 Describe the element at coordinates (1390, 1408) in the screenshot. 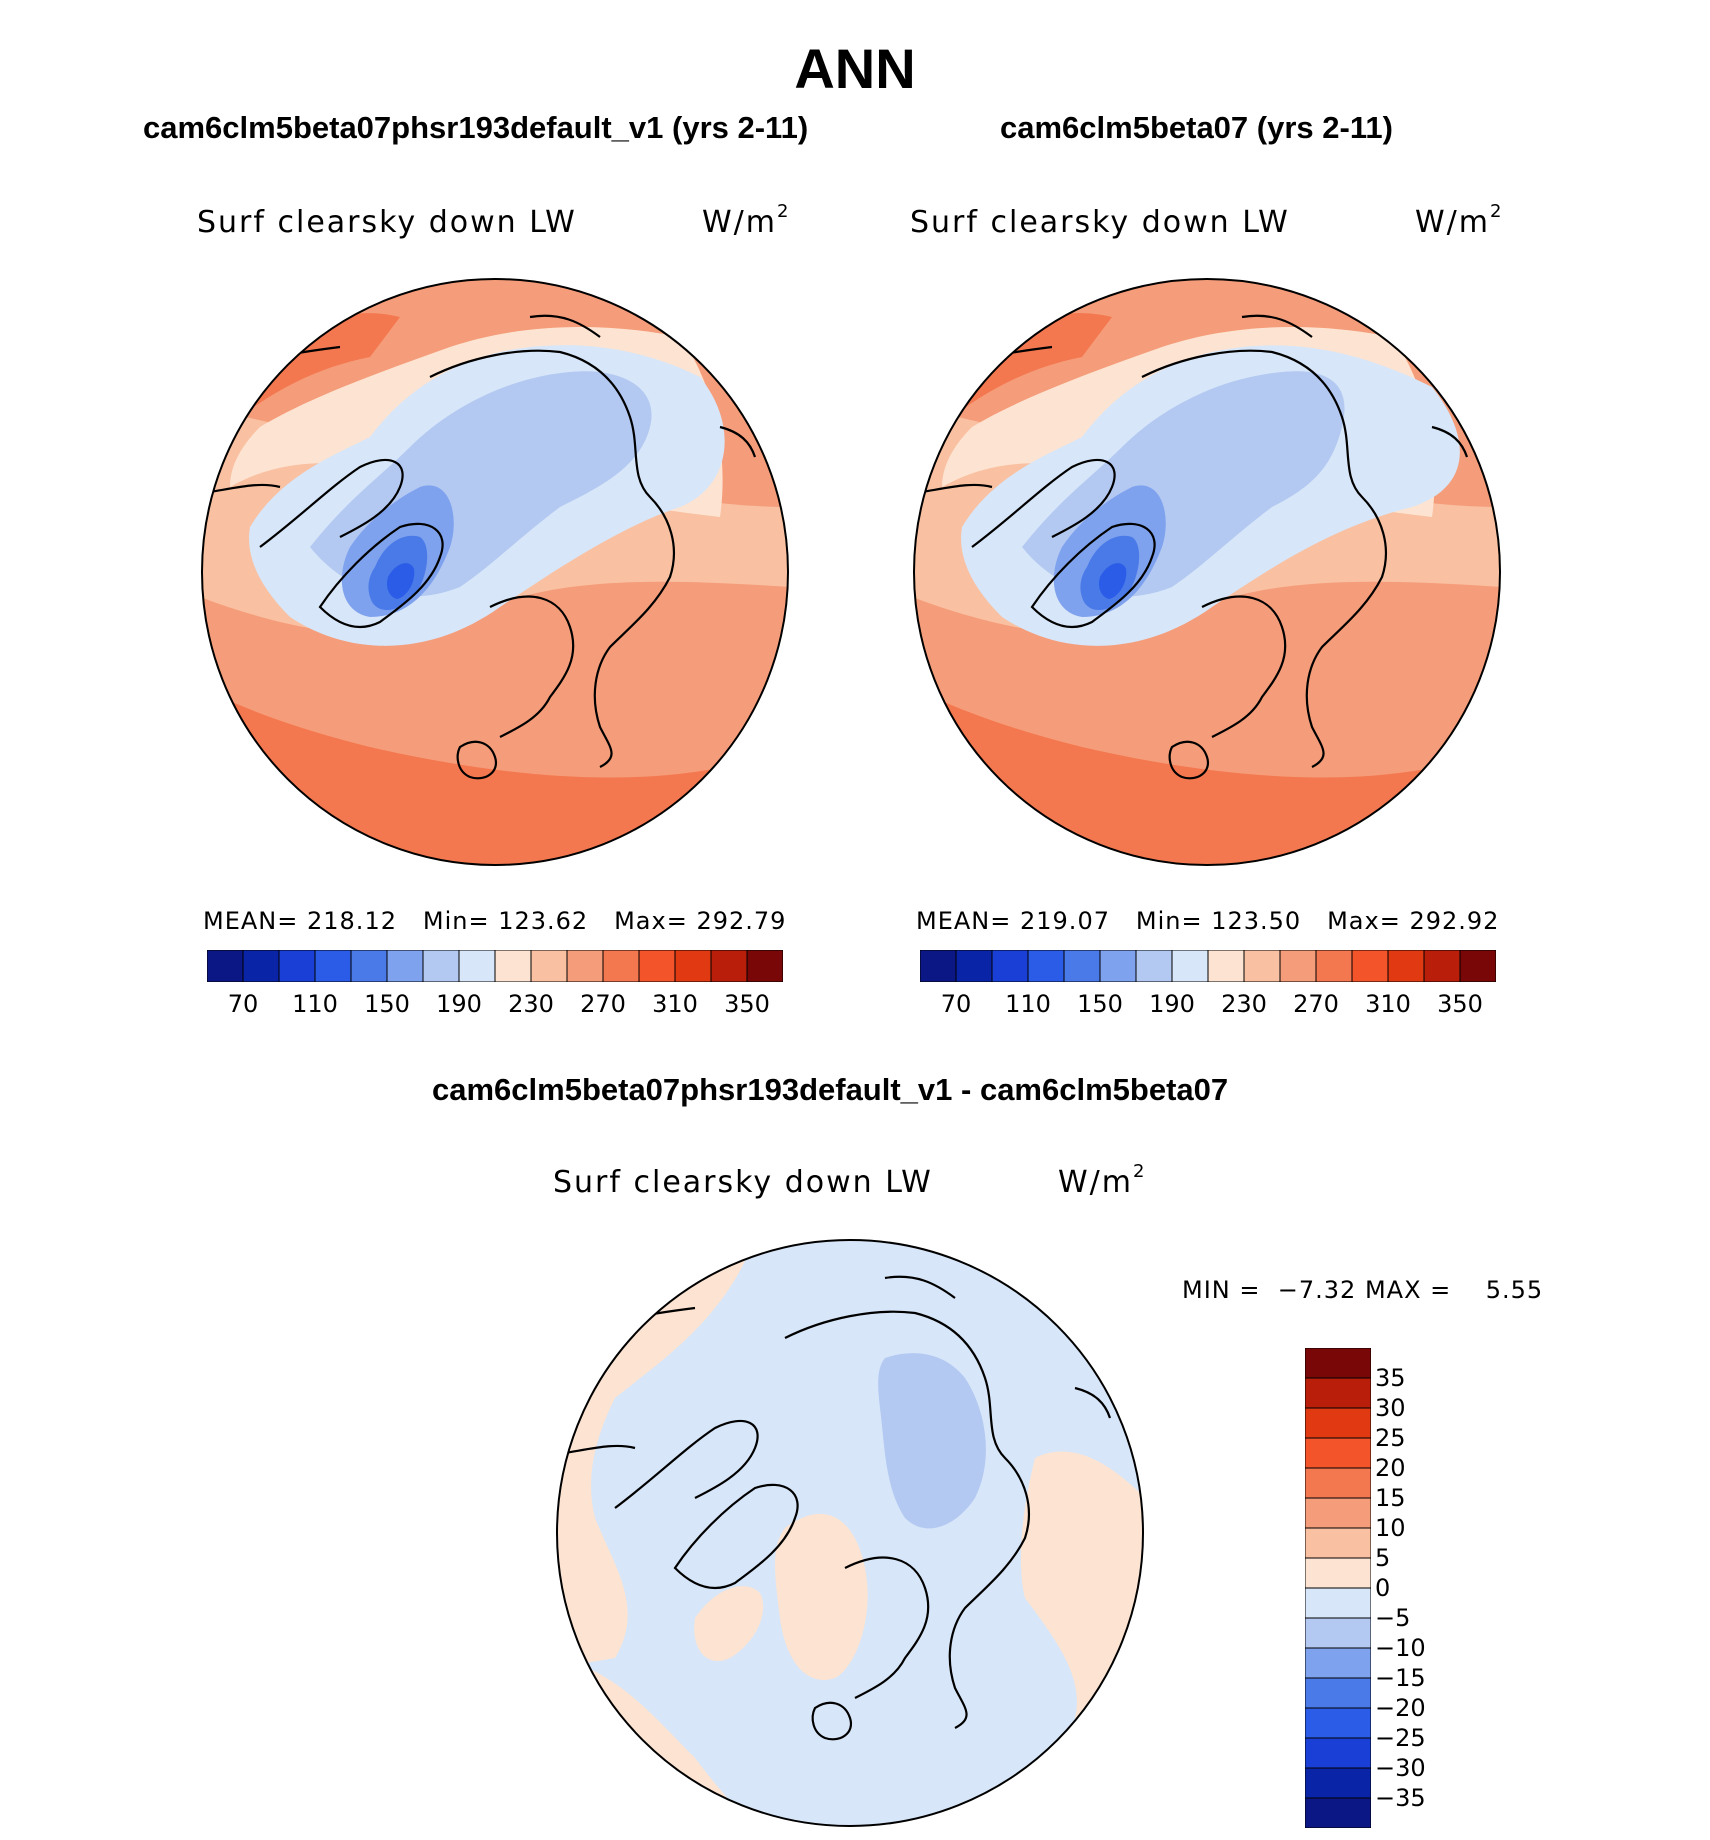

I see `diff-colorbar-tick-label: 30` at that location.